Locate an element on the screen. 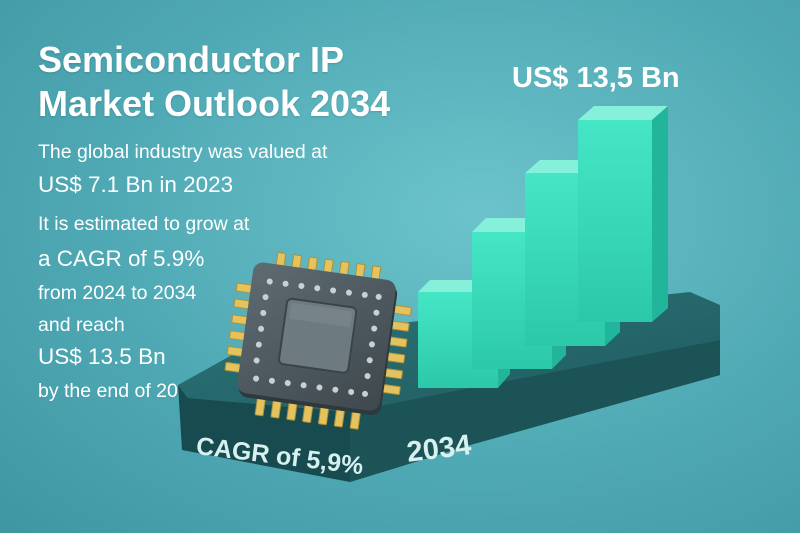  description-line-4: a CAGR of 5.9% is located at coordinates (121, 258).